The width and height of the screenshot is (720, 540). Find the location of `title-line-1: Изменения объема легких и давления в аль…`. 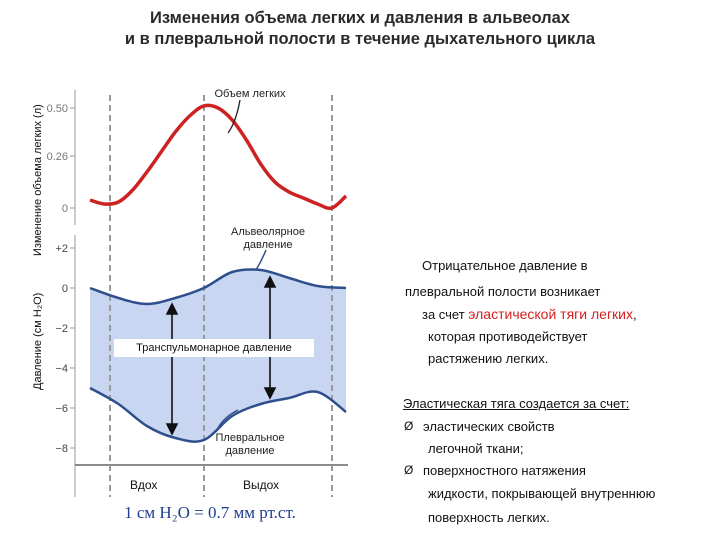

title-line-1: Изменения объема легких и давления в аль… is located at coordinates (360, 18).